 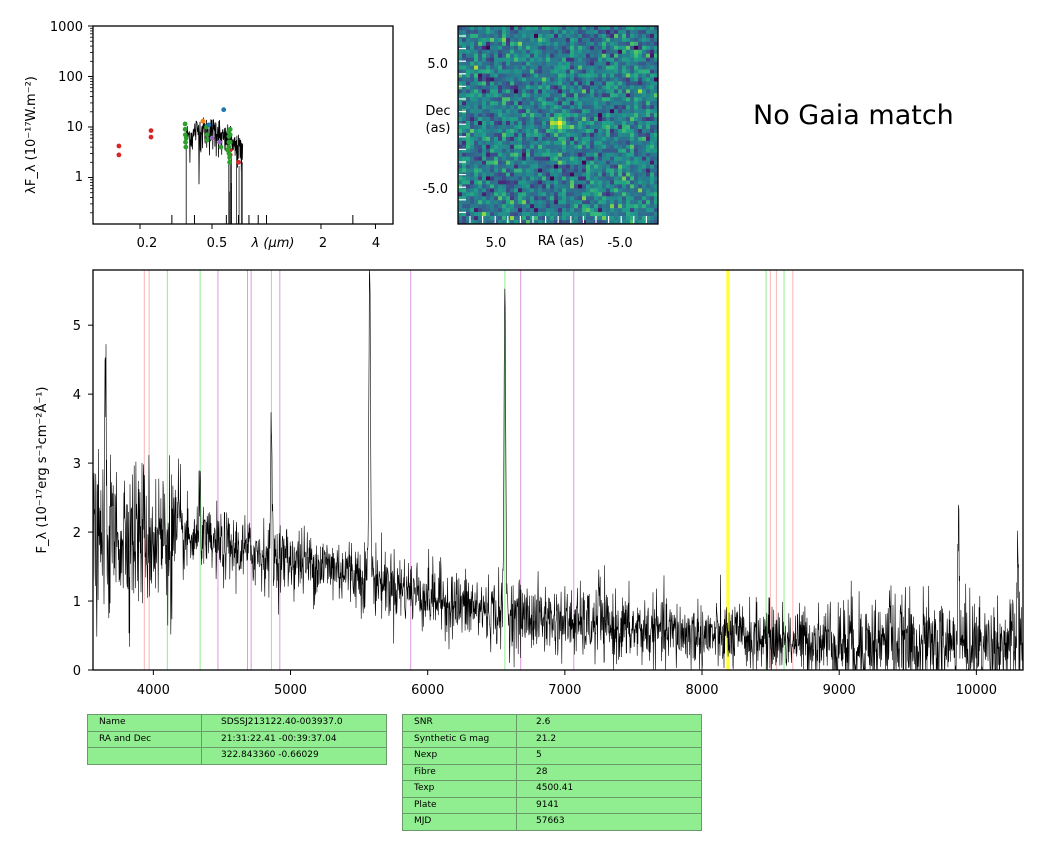 What do you see at coordinates (552, 756) in the screenshot?
I see `table-row: Nexp 5` at bounding box center [552, 756].